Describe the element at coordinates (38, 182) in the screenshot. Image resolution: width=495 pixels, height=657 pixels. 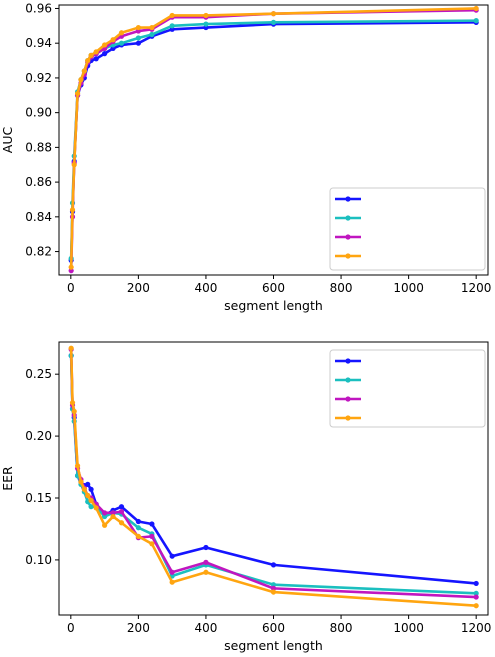
I see `y-tick-label: 0.86` at that location.